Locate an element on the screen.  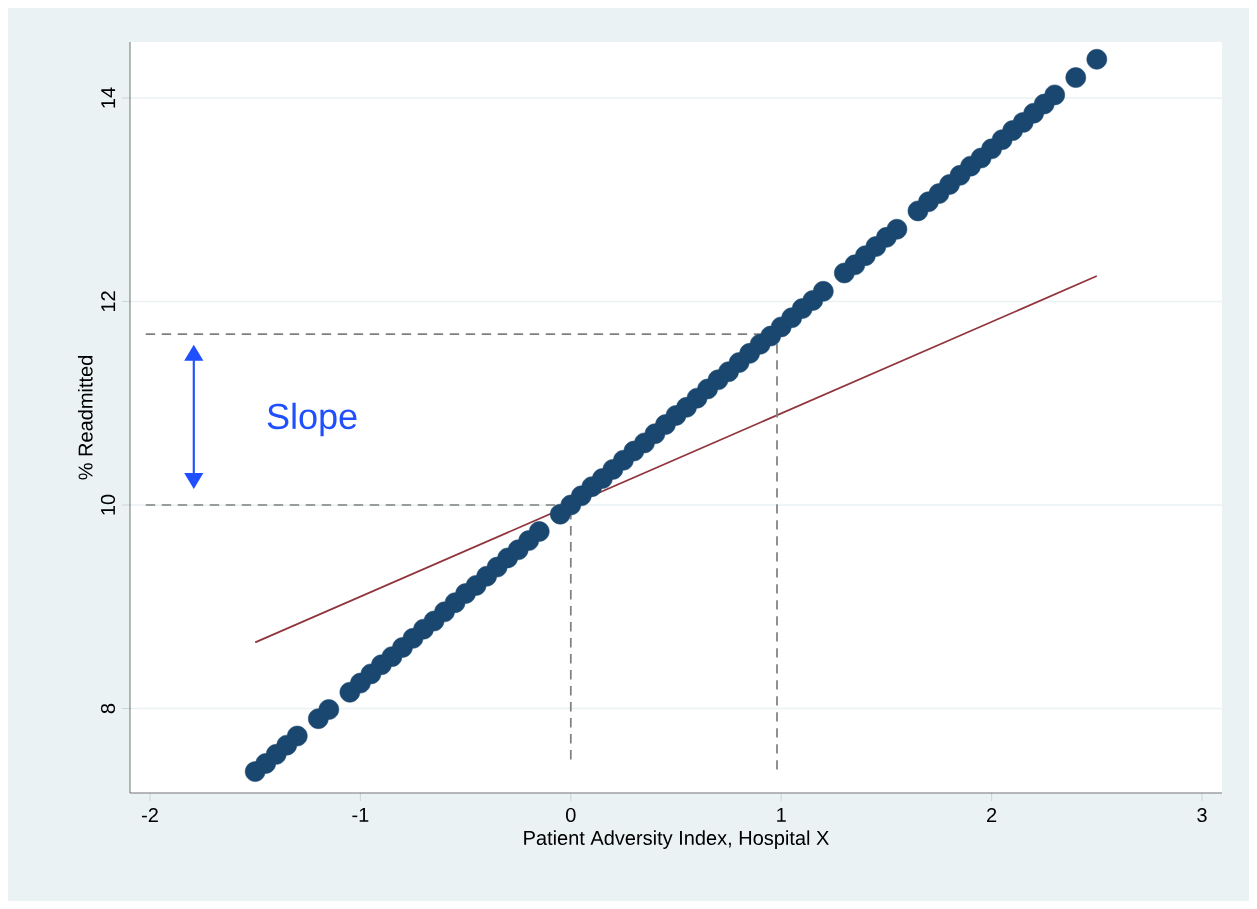
x-tick-label: -2 is located at coordinates (149, 814).